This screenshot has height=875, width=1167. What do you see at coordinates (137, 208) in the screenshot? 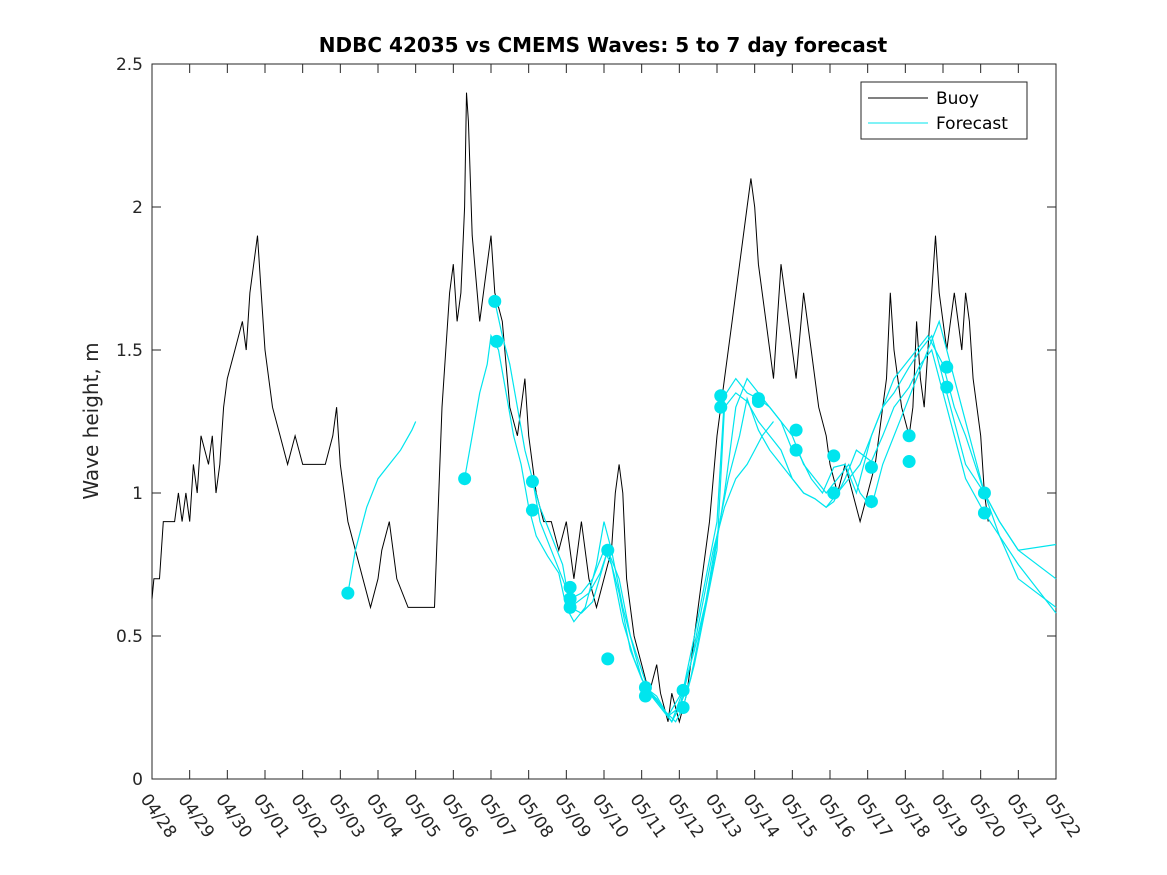
I see `y-tick-label: 2` at bounding box center [137, 208].